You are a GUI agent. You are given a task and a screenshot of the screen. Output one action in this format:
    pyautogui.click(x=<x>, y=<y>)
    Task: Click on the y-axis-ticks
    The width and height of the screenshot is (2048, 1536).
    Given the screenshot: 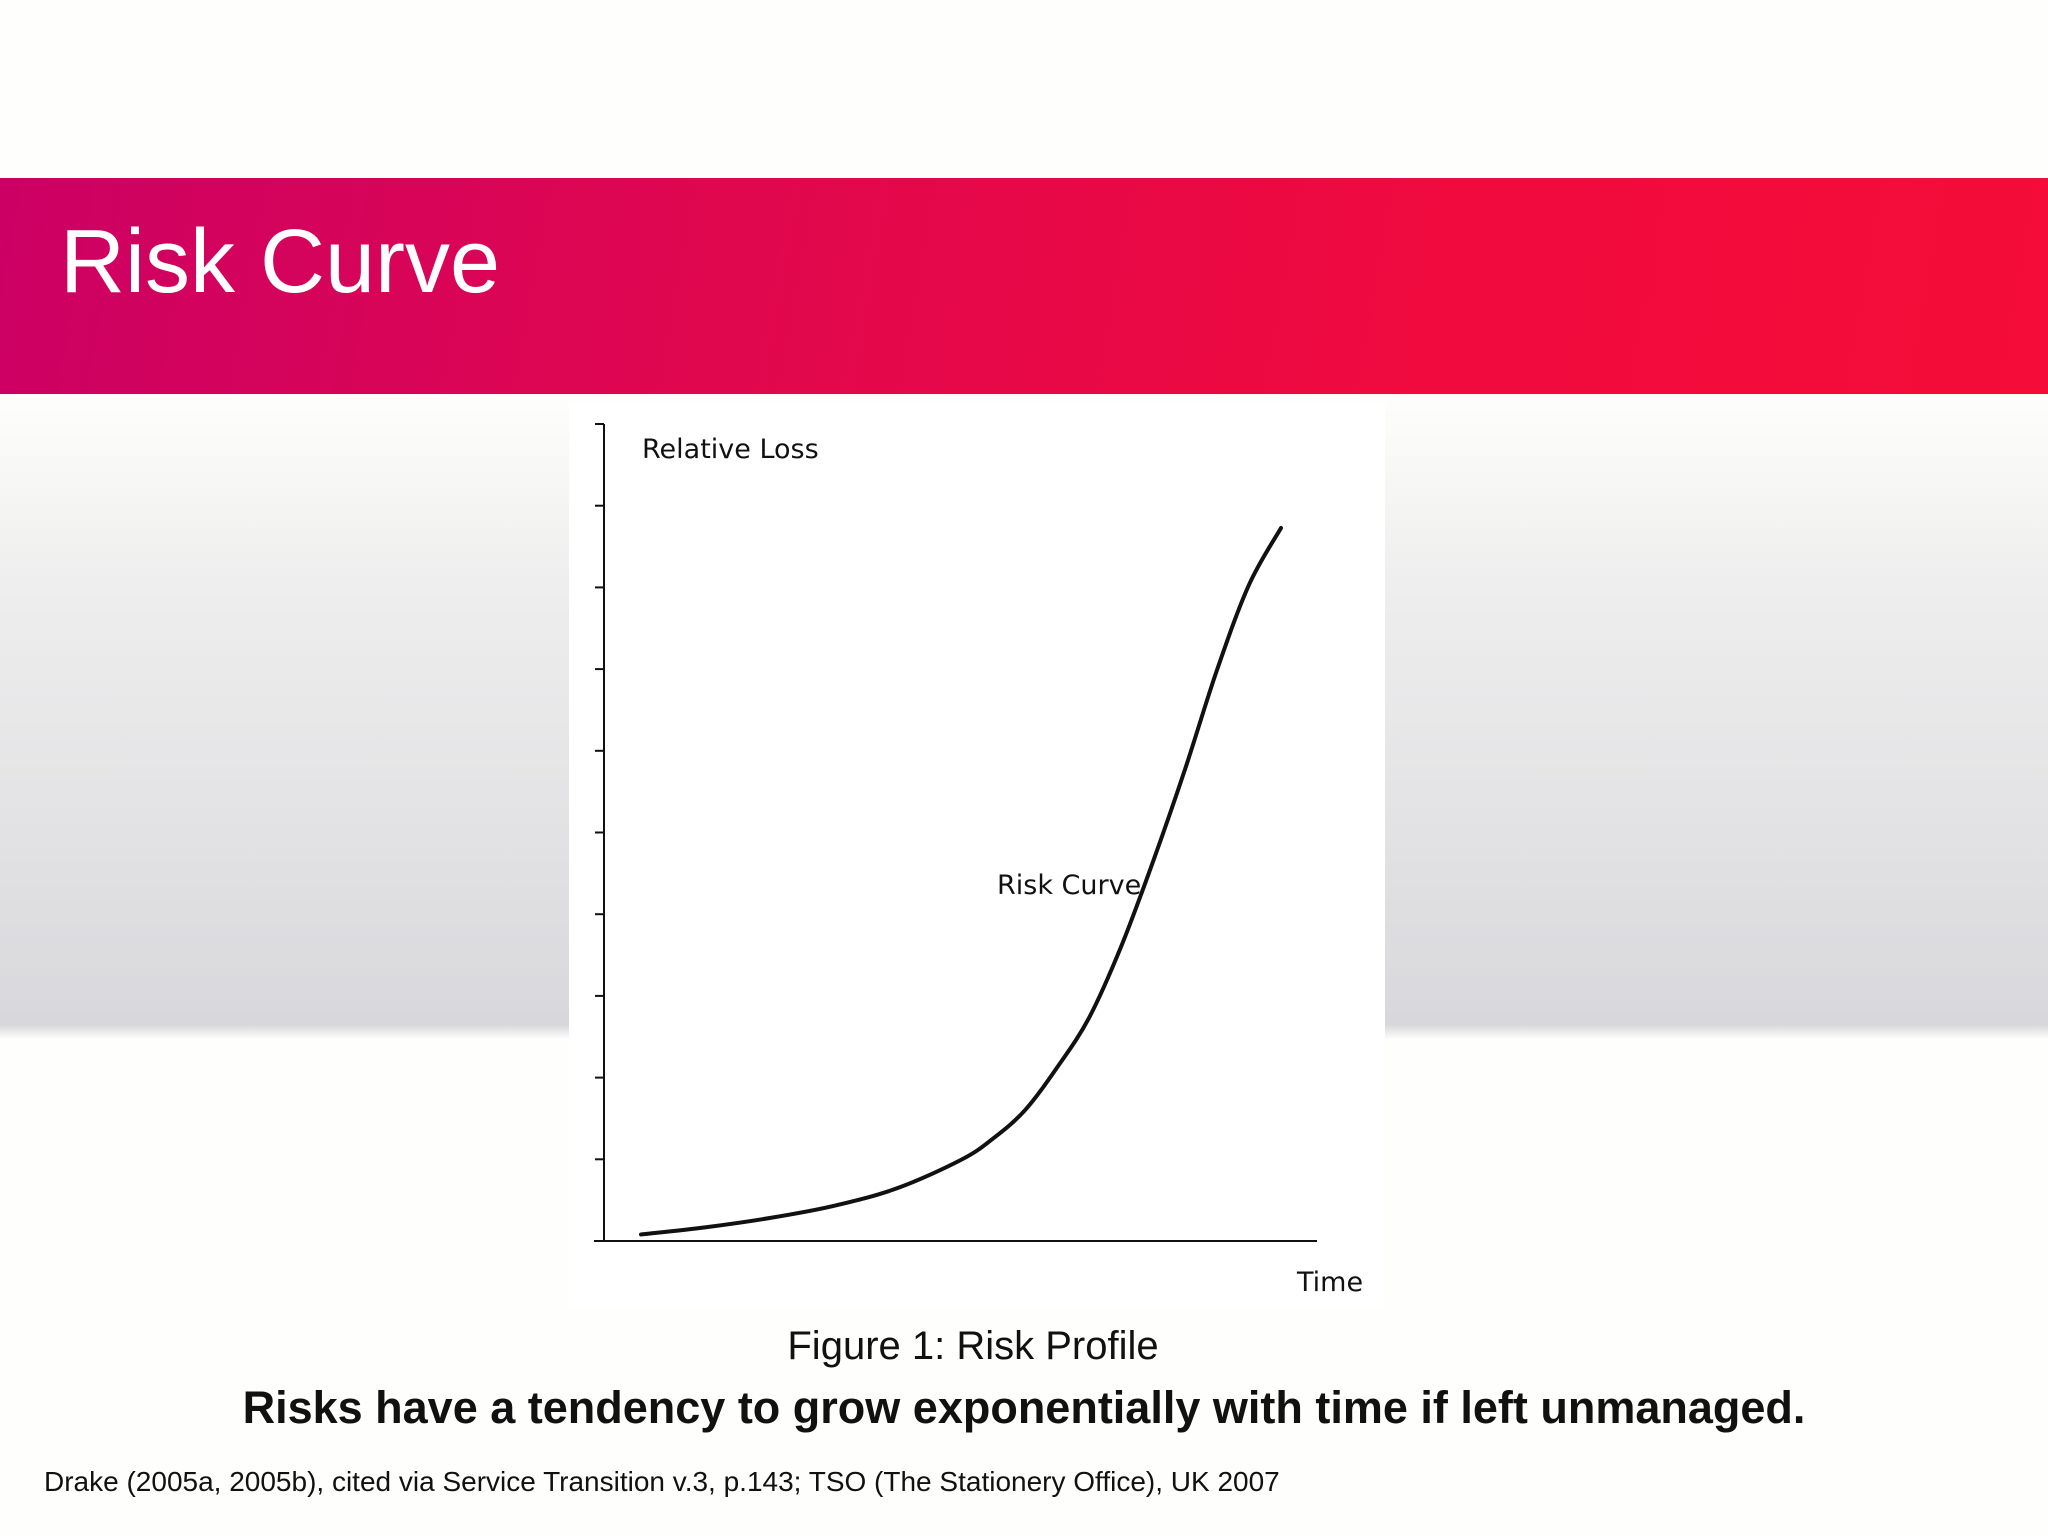 What is the action you would take?
    pyautogui.click(x=599, y=832)
    